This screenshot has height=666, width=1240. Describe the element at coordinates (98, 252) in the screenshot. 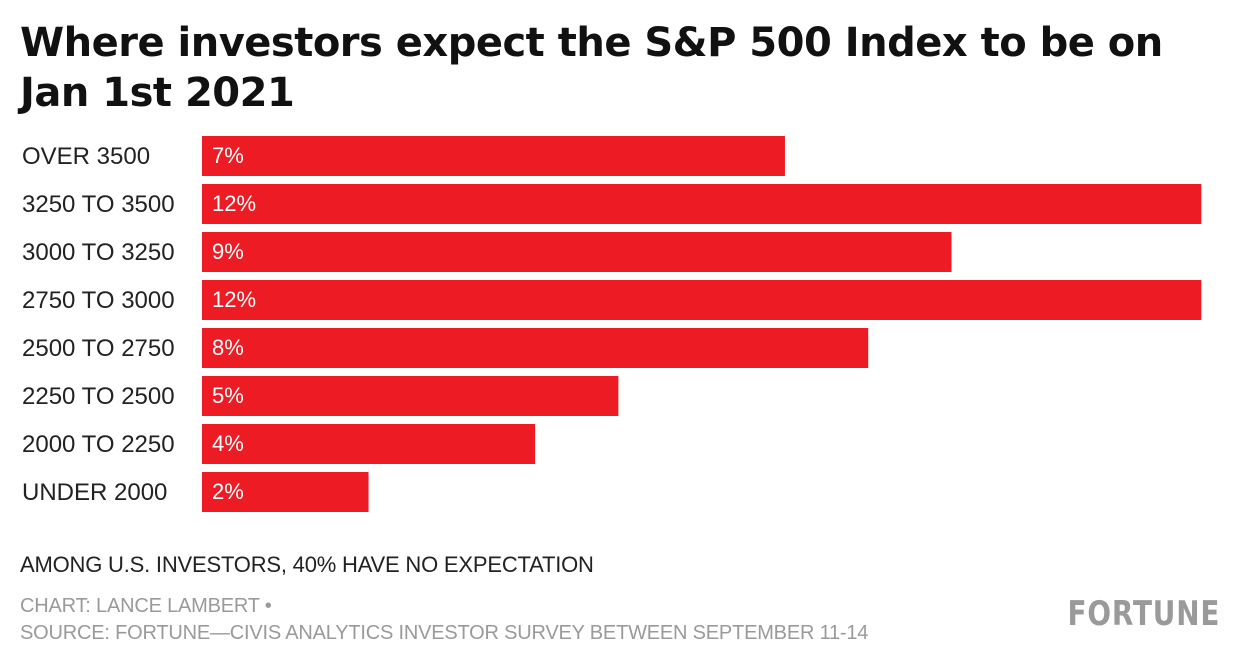

I see `category-label: 3000 TO 3250` at that location.